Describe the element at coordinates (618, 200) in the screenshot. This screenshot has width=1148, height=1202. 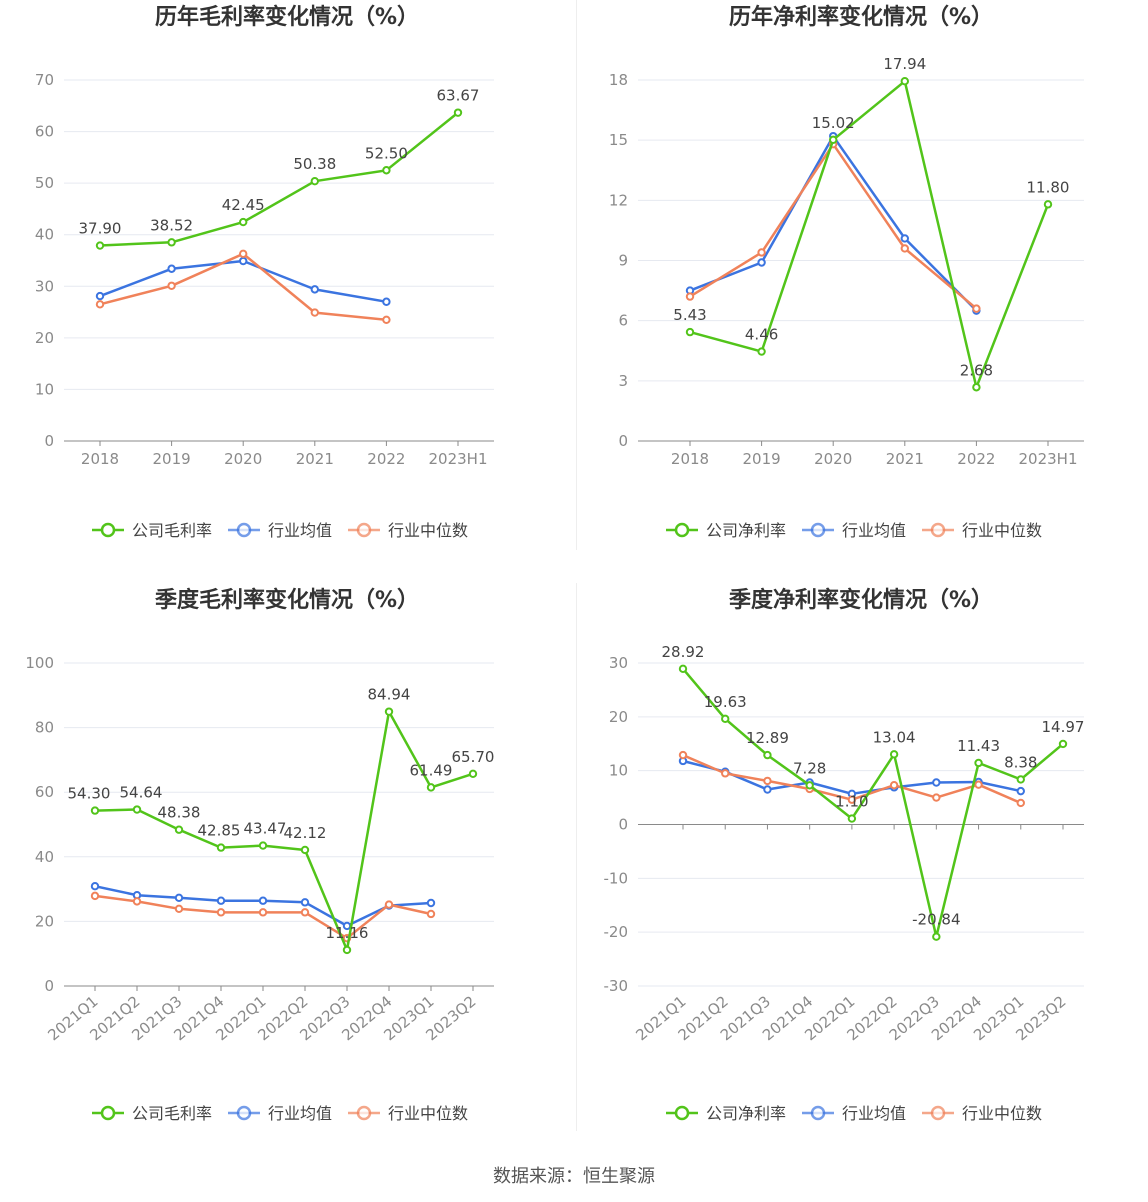
I see `y-tick-label: 12` at that location.